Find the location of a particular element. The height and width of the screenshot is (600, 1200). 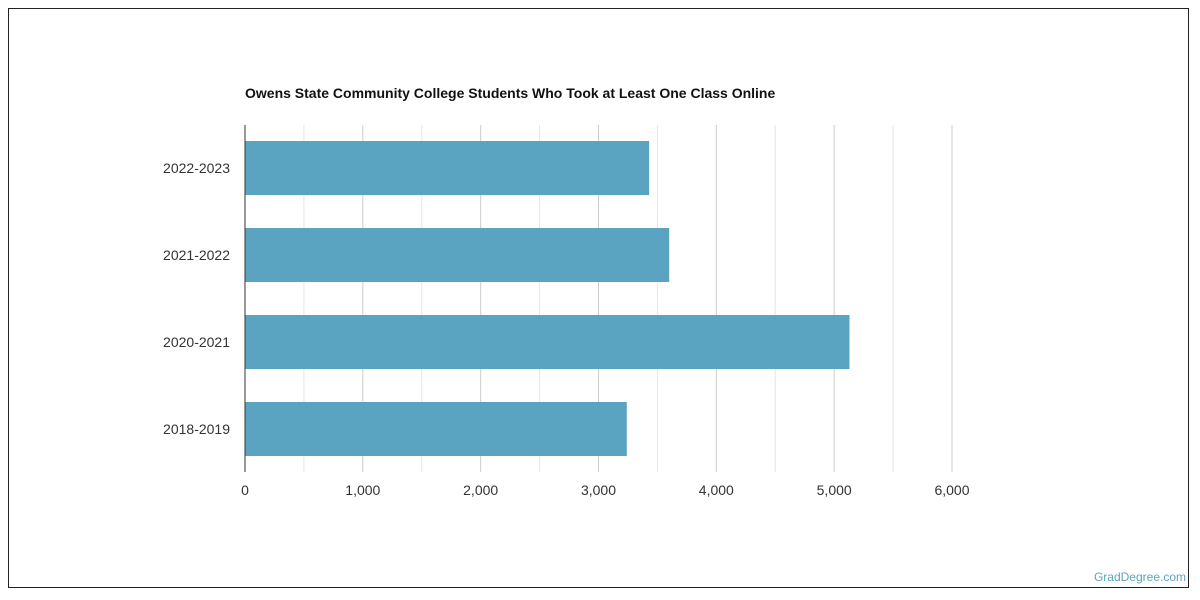

credit-link: GradDegree.com is located at coordinates (1139, 577).